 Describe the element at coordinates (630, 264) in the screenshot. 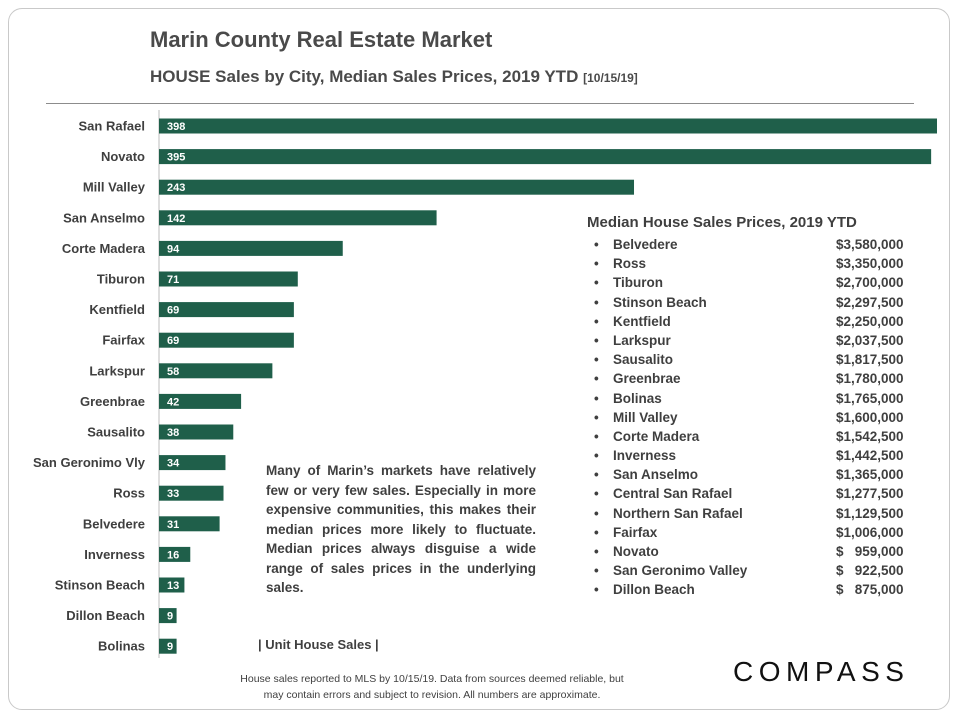

I see `city-name: Ross` at that location.